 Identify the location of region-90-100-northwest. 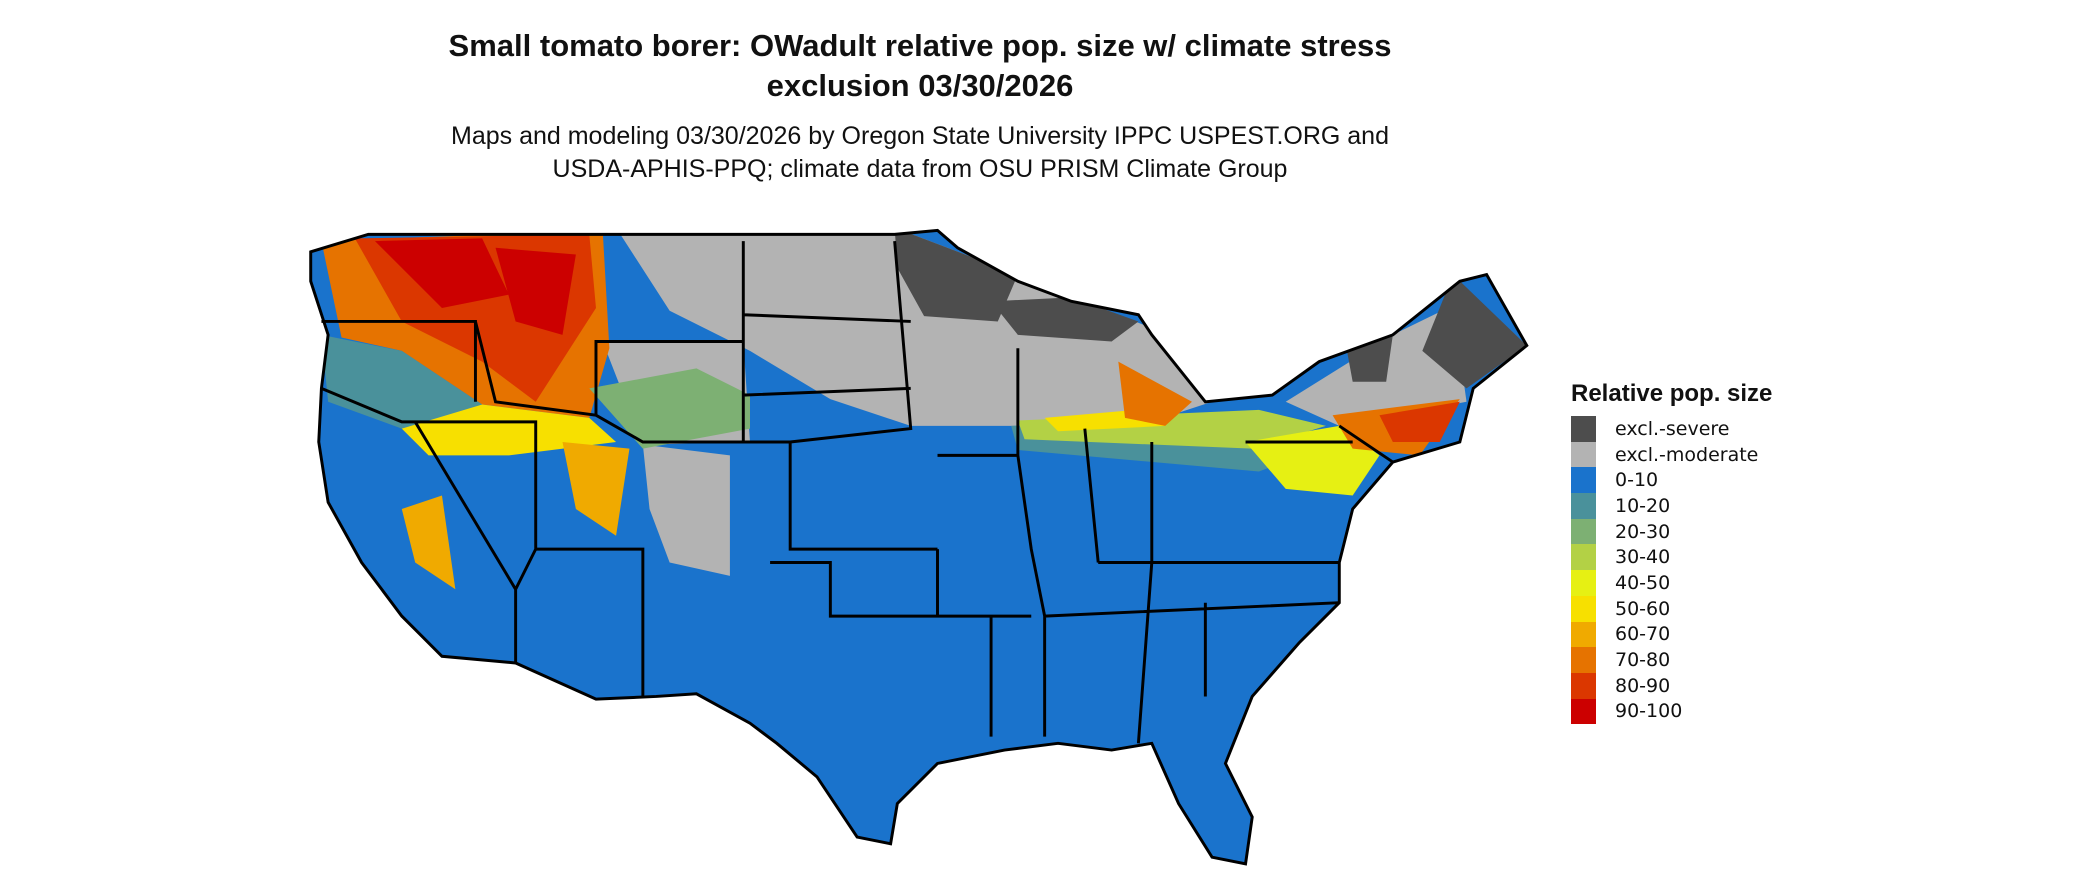
(475, 286).